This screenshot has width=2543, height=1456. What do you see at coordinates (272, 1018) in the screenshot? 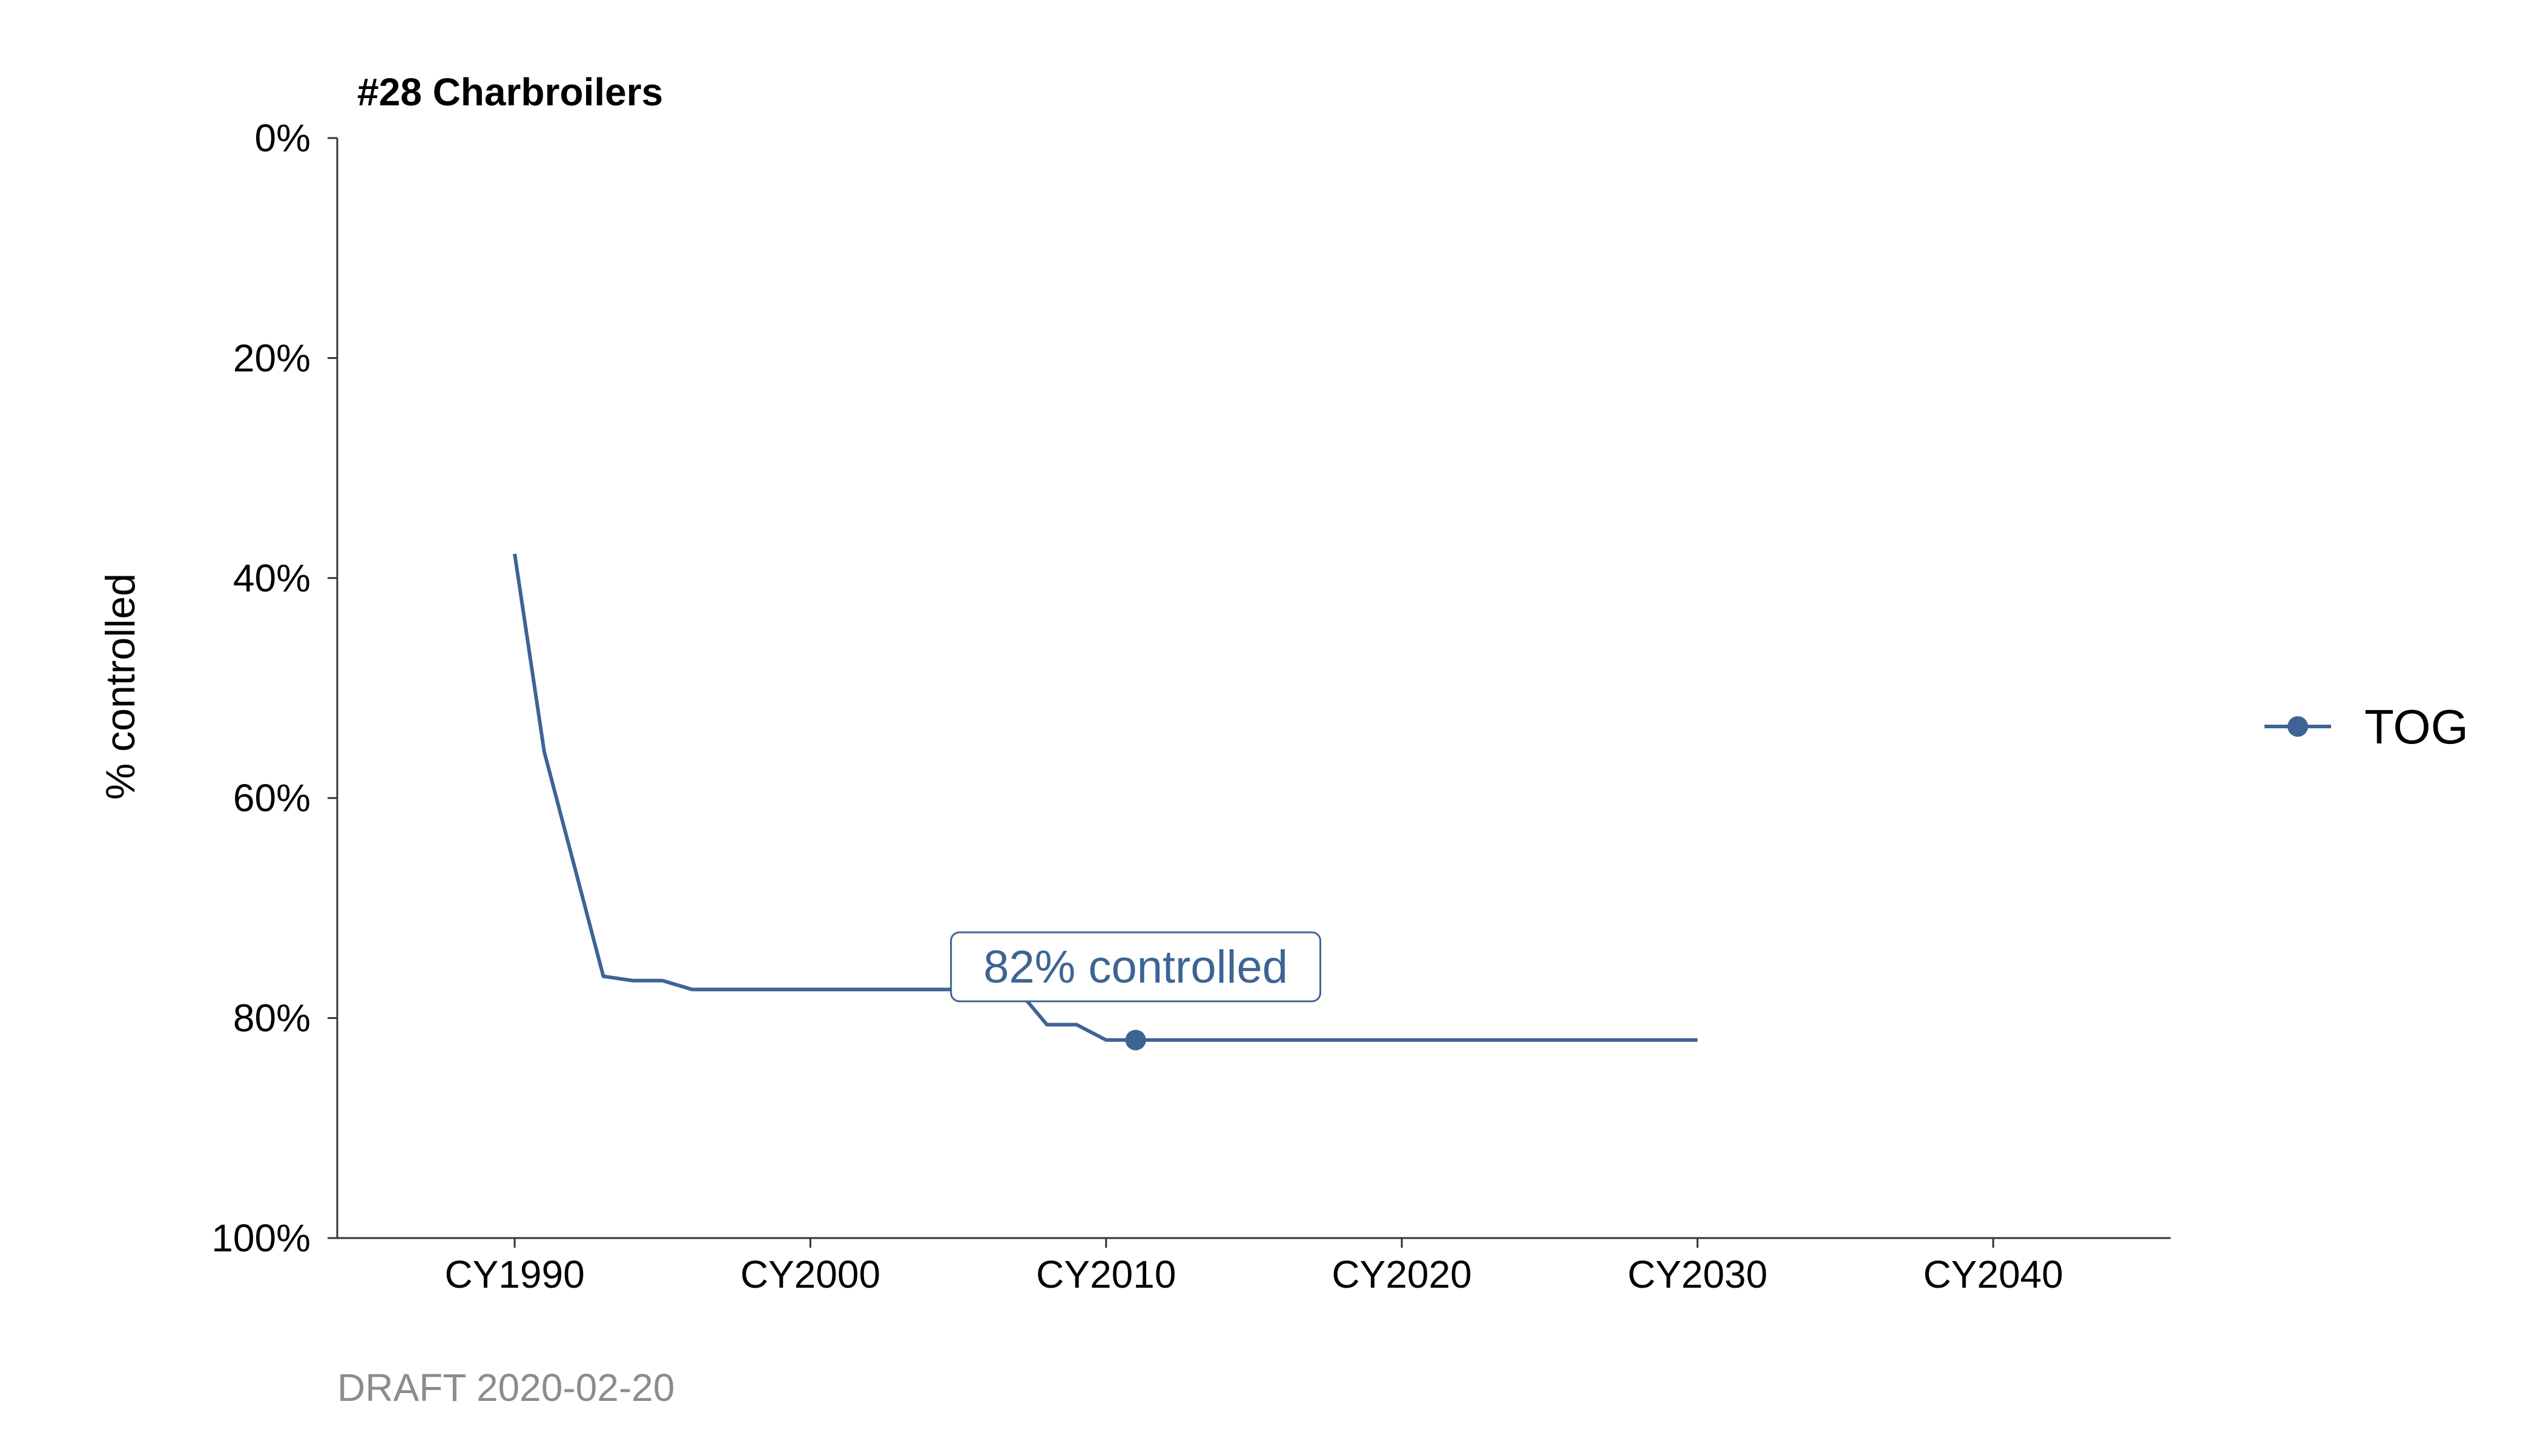
I see `y-tick-label: 80%` at bounding box center [272, 1018].